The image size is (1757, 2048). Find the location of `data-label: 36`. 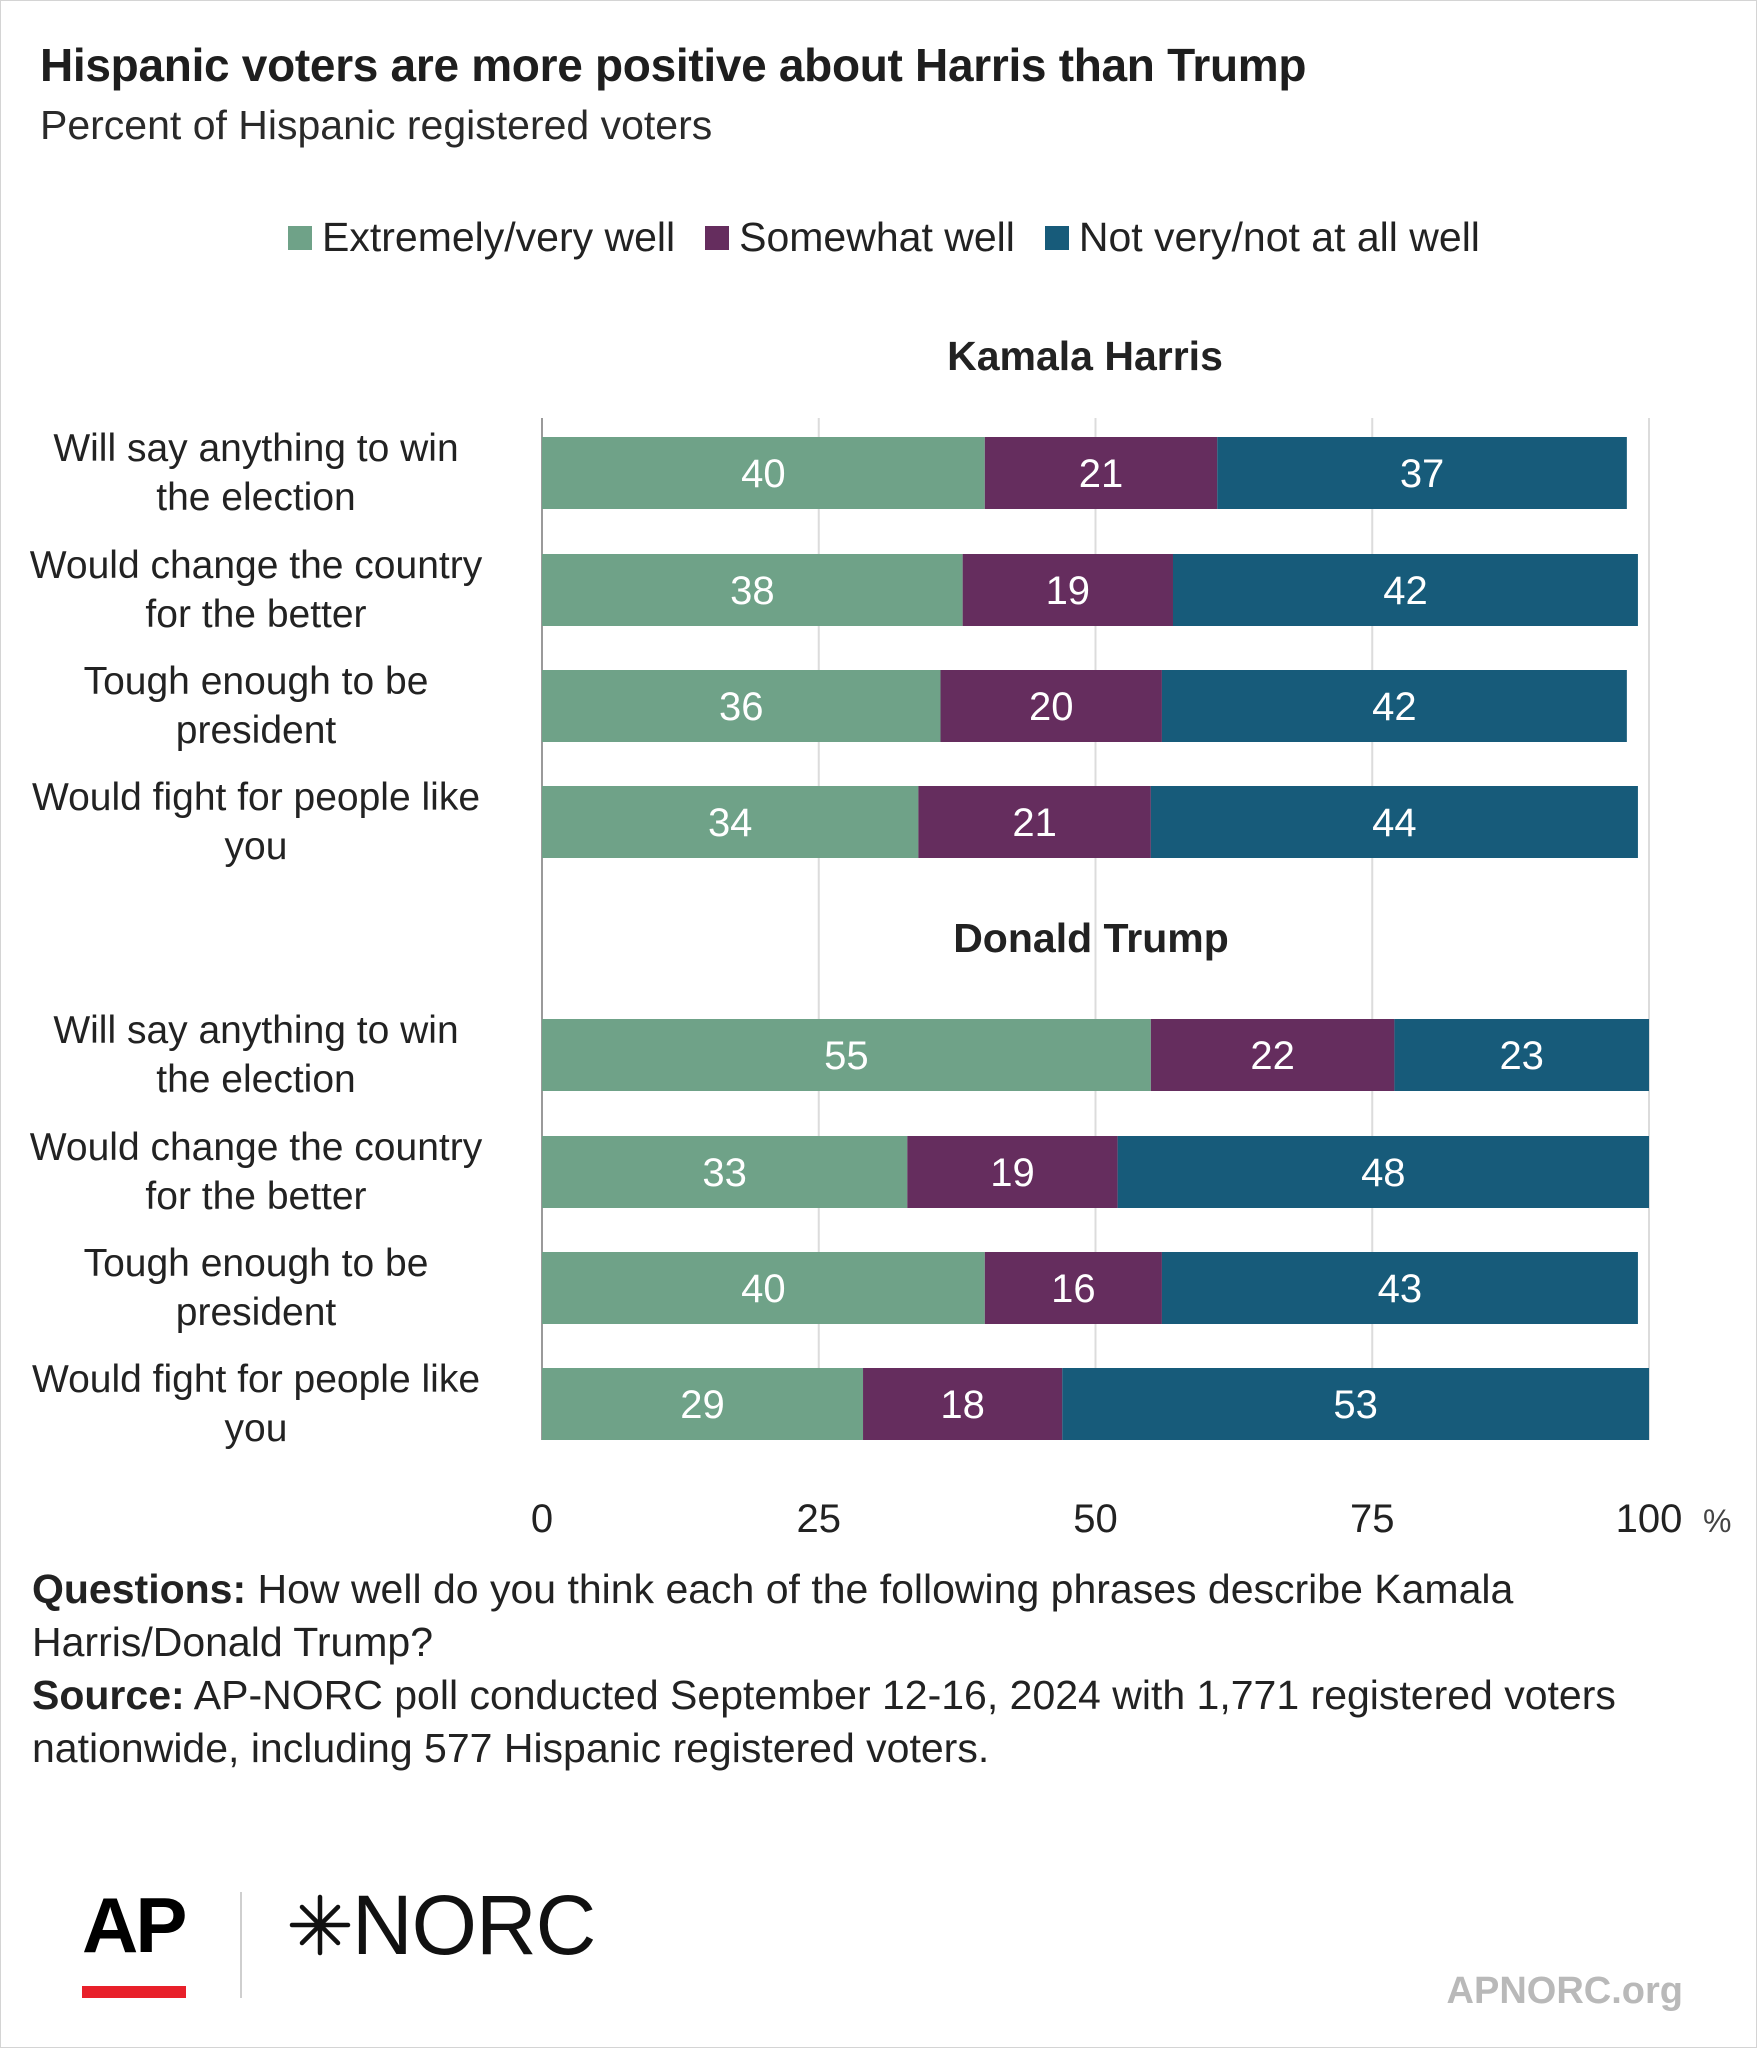

data-label: 36 is located at coordinates (741, 707).